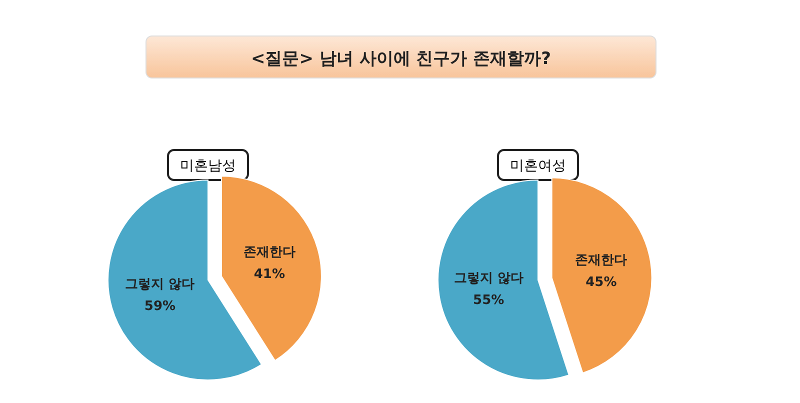 This screenshot has width=800, height=403. I want to click on chart-subtitle: 미혼여성, so click(538, 166).